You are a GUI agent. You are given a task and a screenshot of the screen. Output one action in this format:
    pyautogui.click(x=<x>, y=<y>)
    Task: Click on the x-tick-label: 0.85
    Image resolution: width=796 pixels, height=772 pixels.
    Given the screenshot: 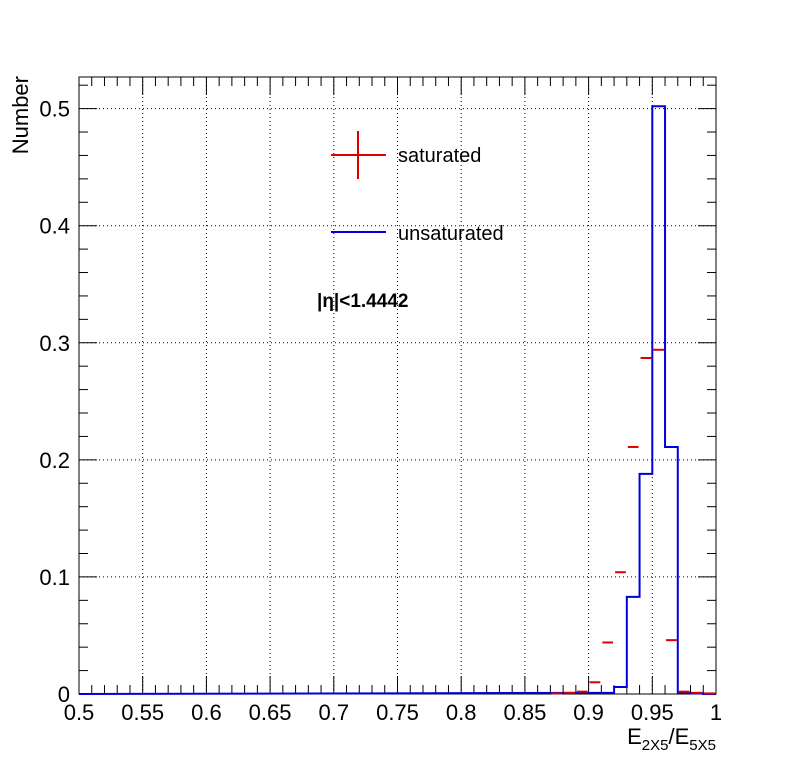 What is the action you would take?
    pyautogui.click(x=524, y=712)
    